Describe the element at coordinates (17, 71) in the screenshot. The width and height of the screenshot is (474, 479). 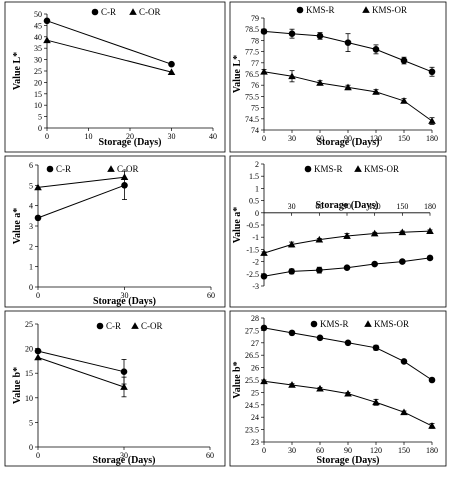
I see `y-axis-label: Value L*` at that location.